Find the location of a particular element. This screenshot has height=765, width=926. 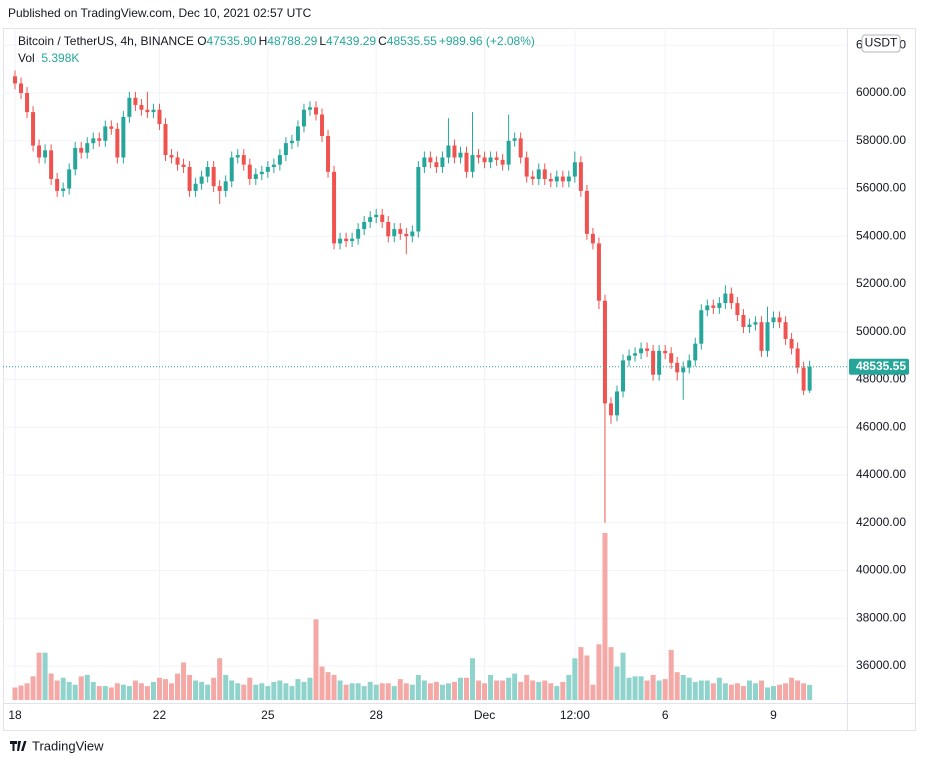

brand-logo: TradingView is located at coordinates (57, 745).